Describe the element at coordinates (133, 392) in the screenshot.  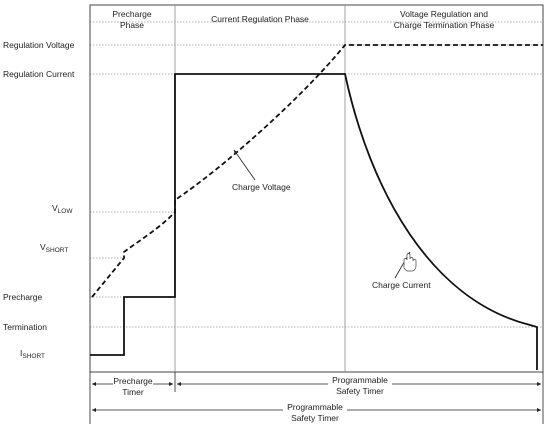
I see `timer-label: Timer` at that location.